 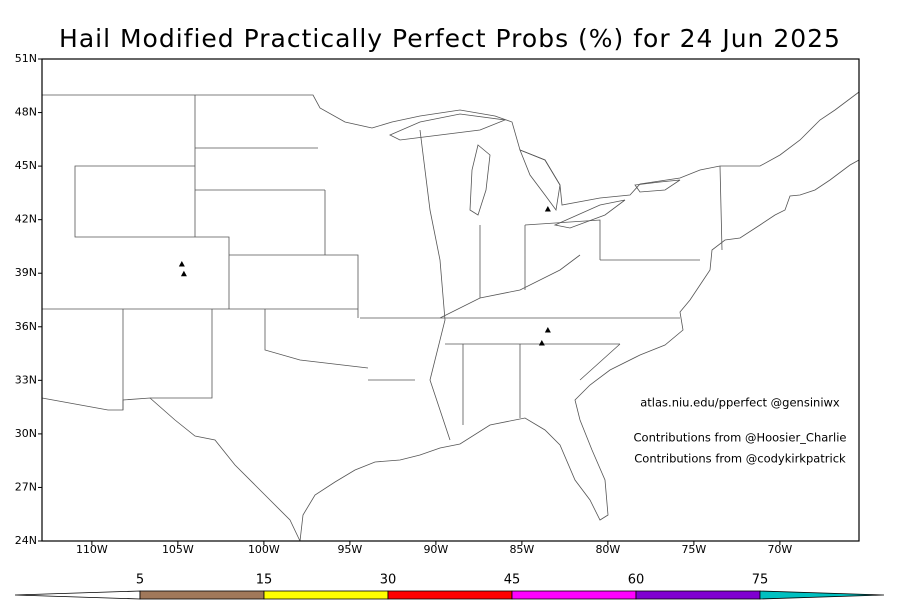 I want to click on colorbar-label: 60, so click(x=636, y=580).